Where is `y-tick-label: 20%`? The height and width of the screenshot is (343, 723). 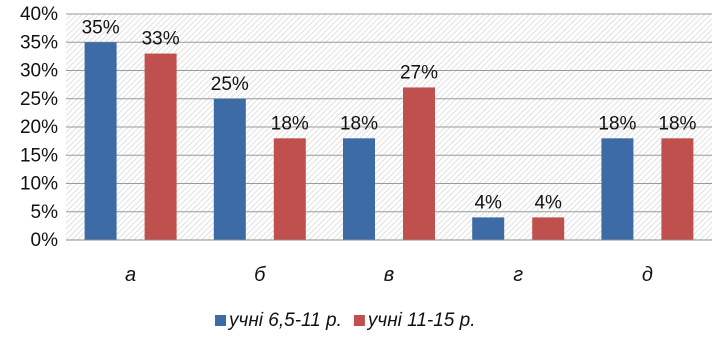
y-tick-label: 20% is located at coordinates (39, 127).